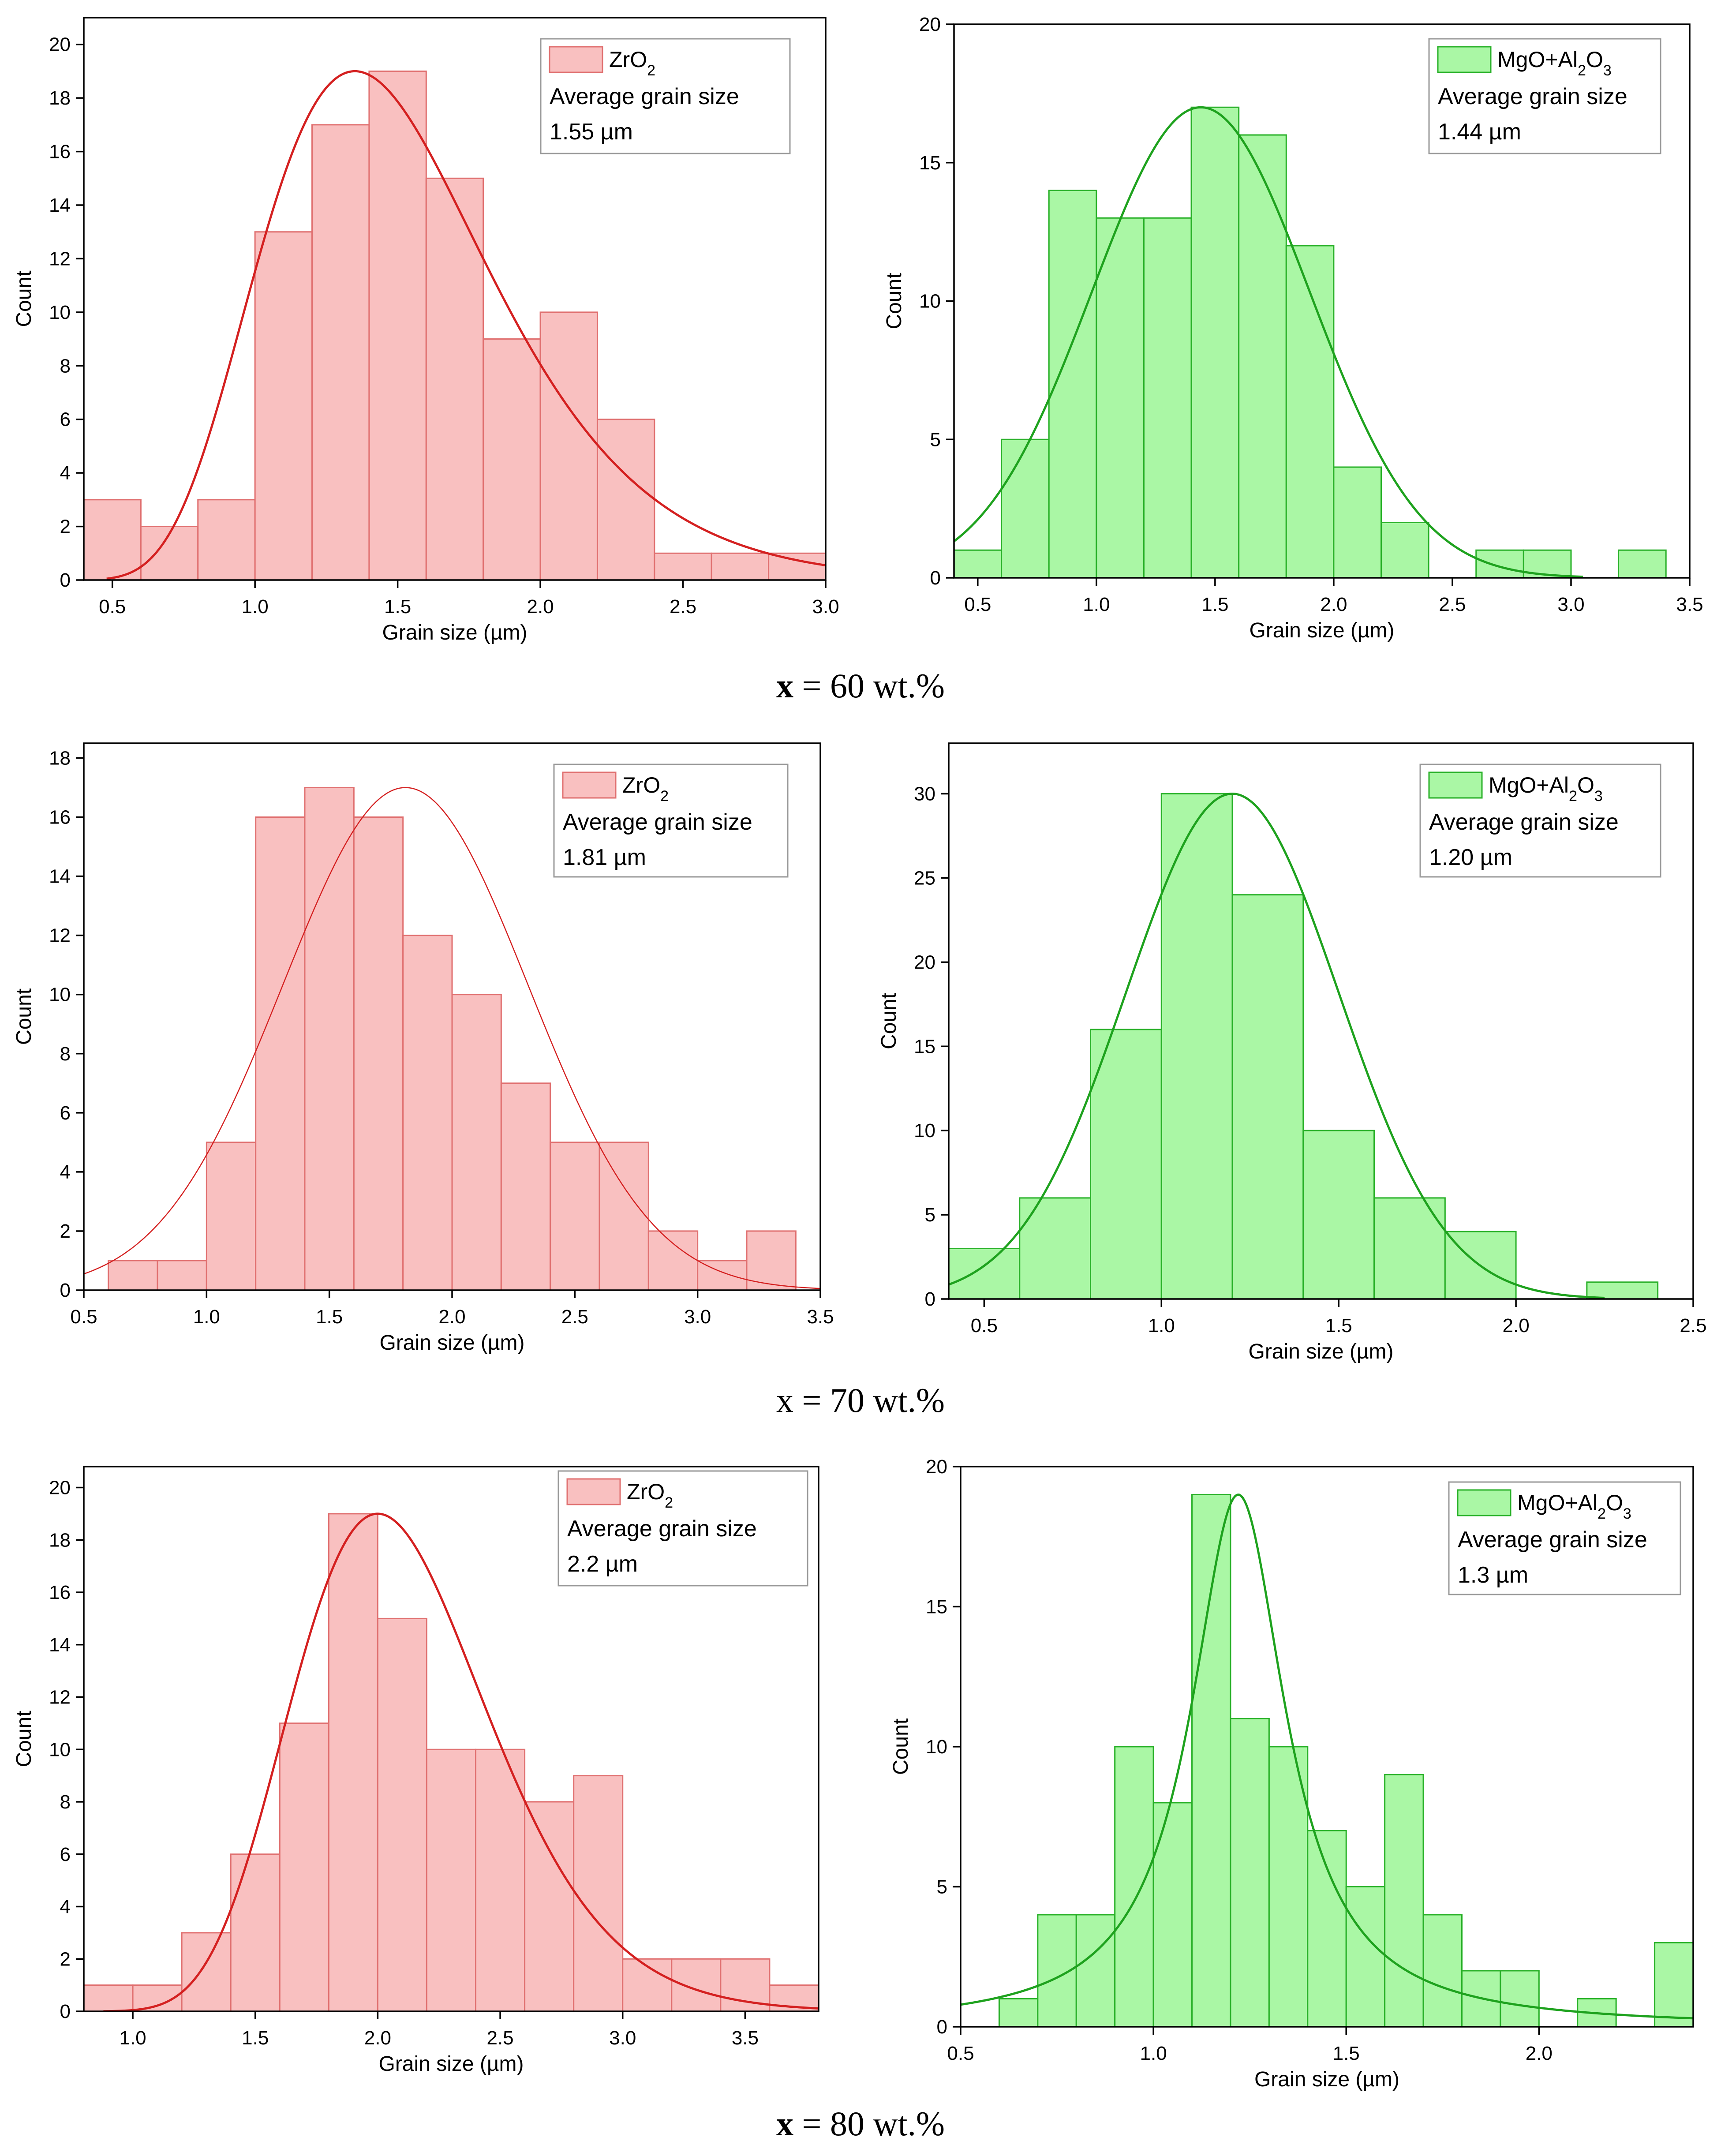 Image resolution: width=1721 pixels, height=2156 pixels. What do you see at coordinates (1479, 132) in the screenshot?
I see `legend-line-value: 1.44 µm` at bounding box center [1479, 132].